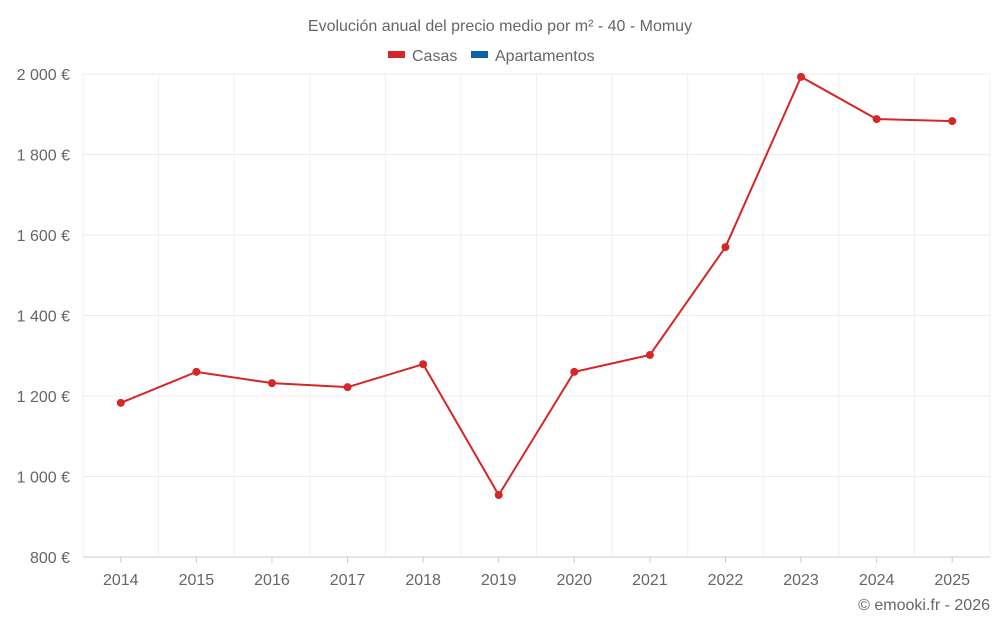  Describe the element at coordinates (50, 558) in the screenshot. I see `y-tick-label: 800 €` at that location.